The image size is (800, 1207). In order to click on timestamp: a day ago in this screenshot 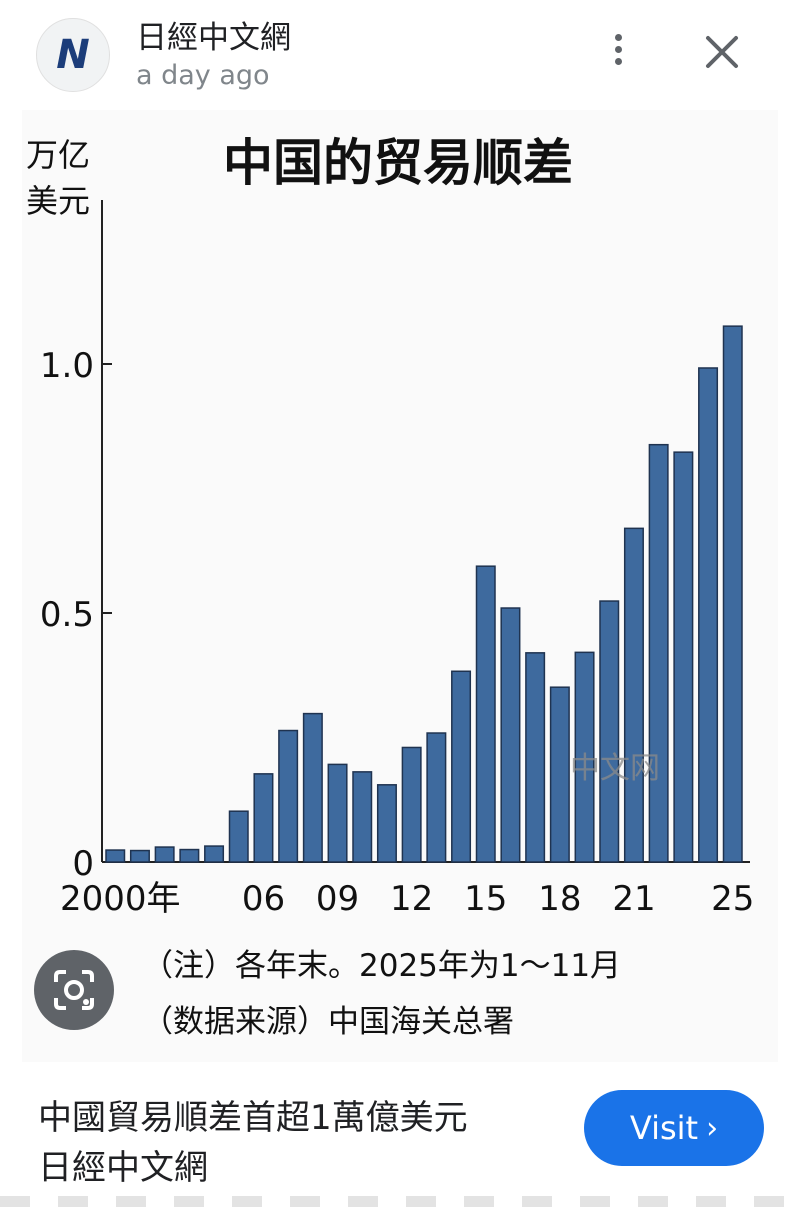, I will do `click(203, 75)`.